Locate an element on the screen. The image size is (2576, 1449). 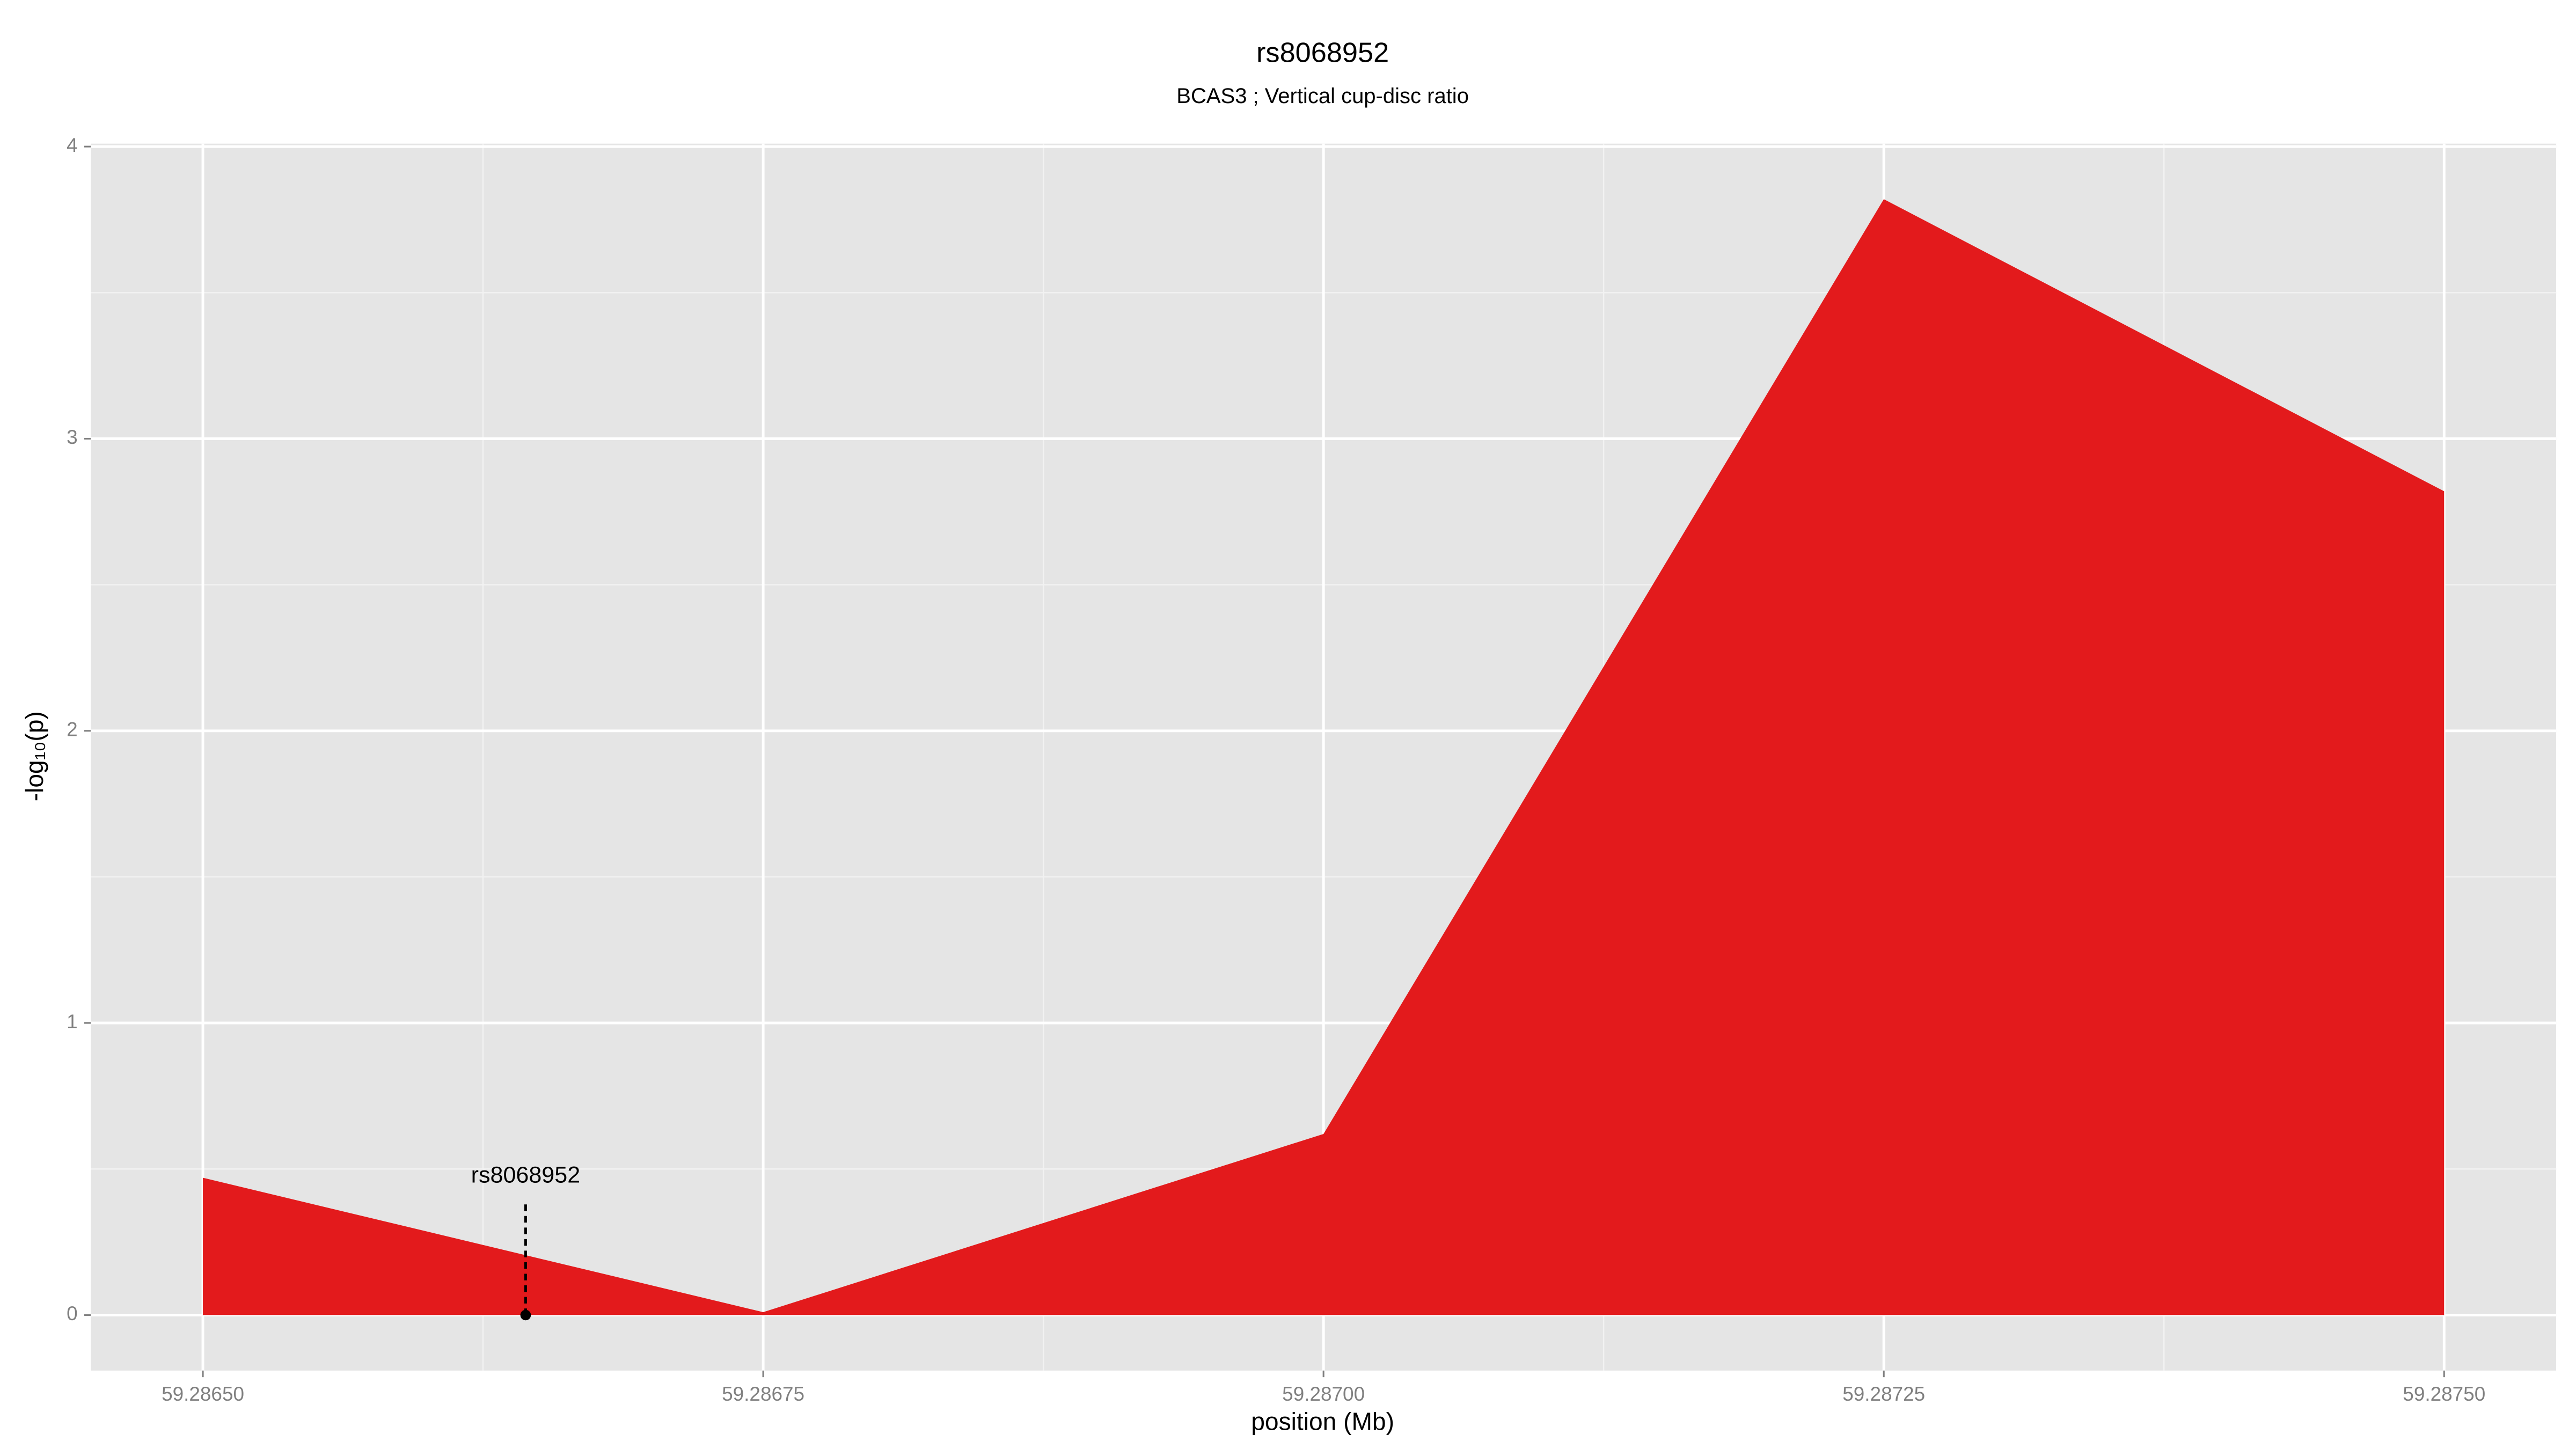
y-tick-label: 2 is located at coordinates (72, 730).